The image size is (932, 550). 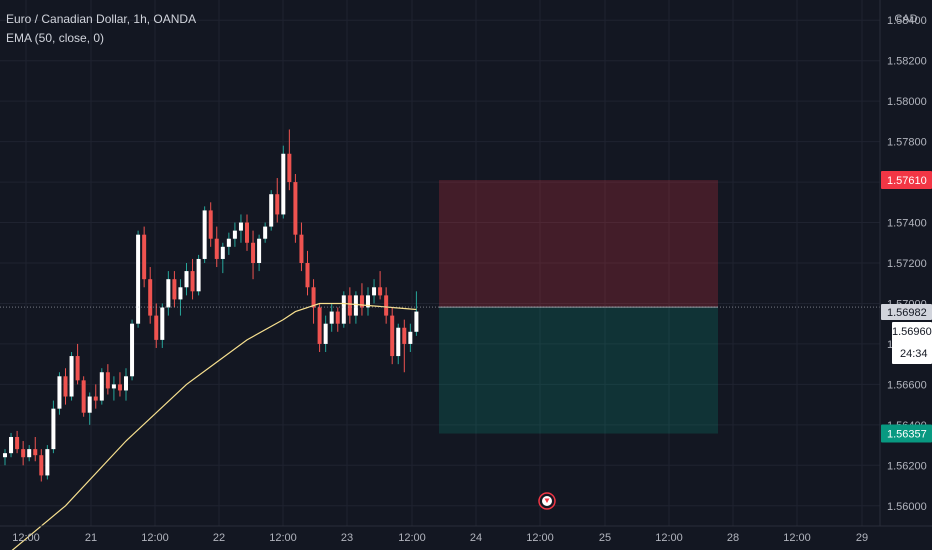 What do you see at coordinates (605, 538) in the screenshot?
I see `x-tick-label: 25` at bounding box center [605, 538].